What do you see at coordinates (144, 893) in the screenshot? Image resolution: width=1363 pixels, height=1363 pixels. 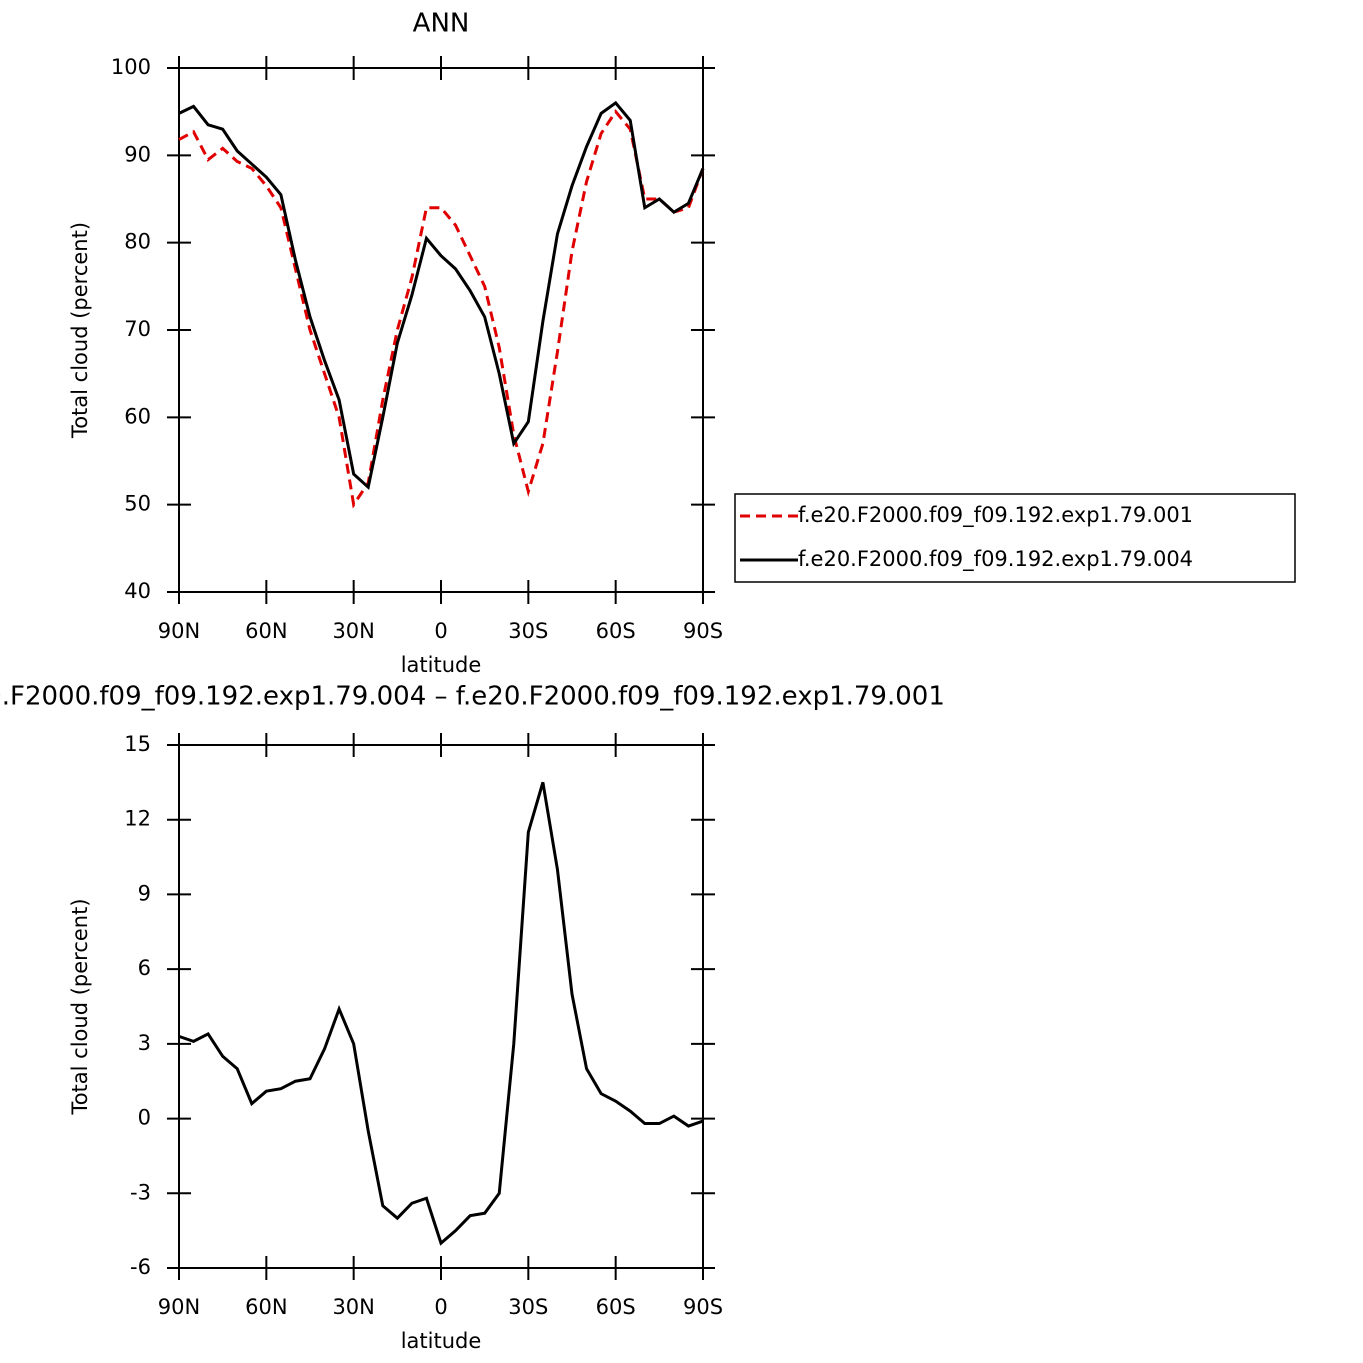 I see `y-tick-label: 9` at bounding box center [144, 893].